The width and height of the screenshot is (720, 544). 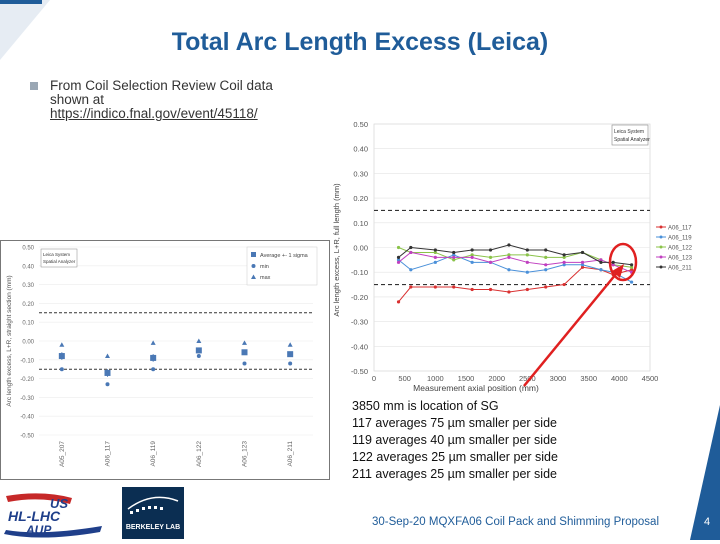 I want to click on us-hl-lhc-aup-logo: US HL-LHC AUP, so click(x=53, y=515).